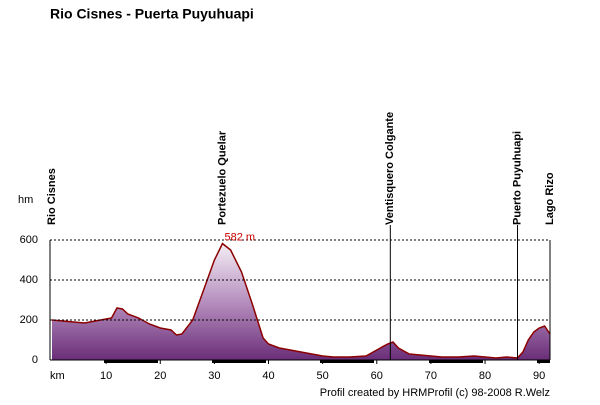  What do you see at coordinates (323, 376) in the screenshot?
I see `x-tick-label: 50` at bounding box center [323, 376].